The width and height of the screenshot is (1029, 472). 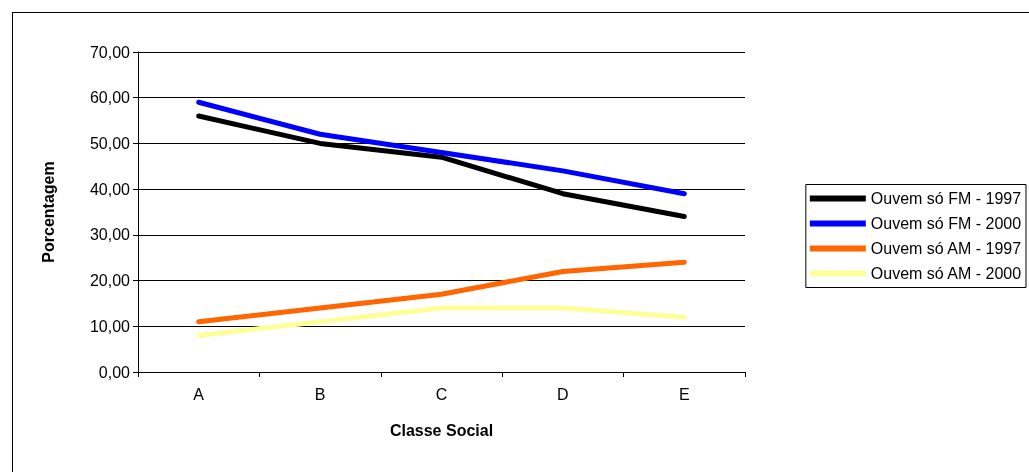 I want to click on x-tick-label: C, so click(x=441, y=394).